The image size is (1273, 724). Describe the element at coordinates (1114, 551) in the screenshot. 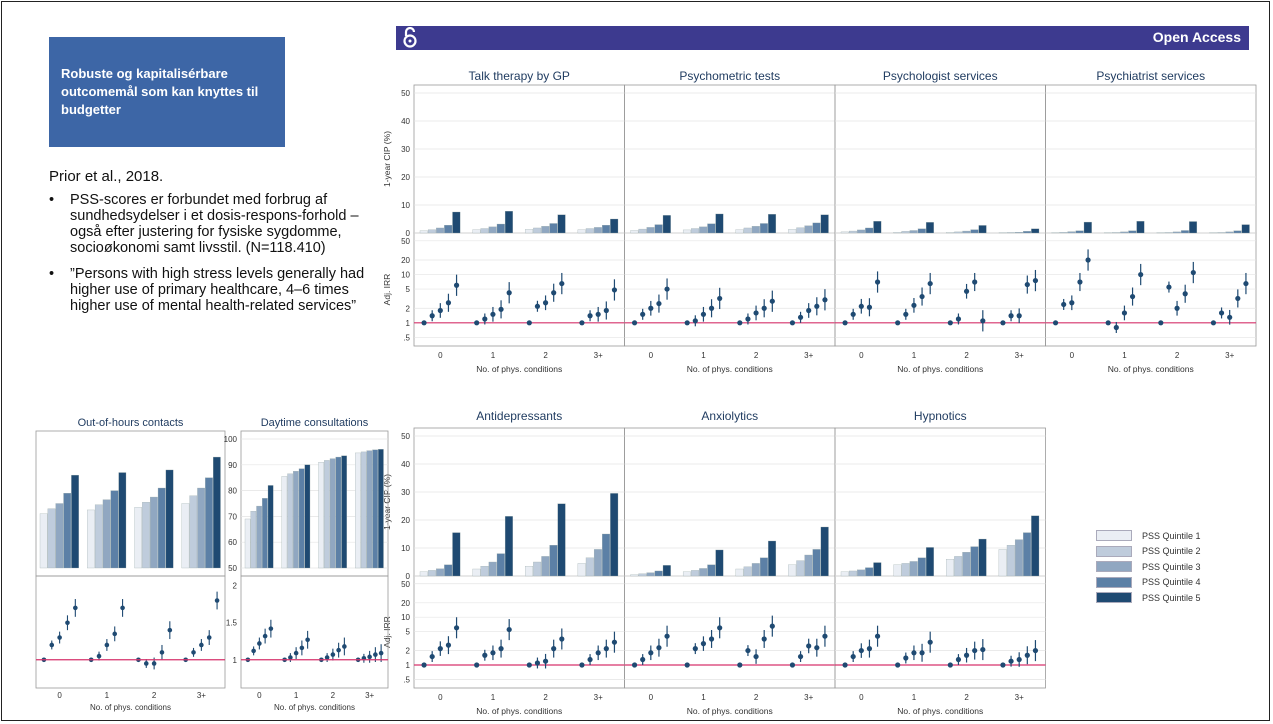

I see `legend-swatch` at that location.